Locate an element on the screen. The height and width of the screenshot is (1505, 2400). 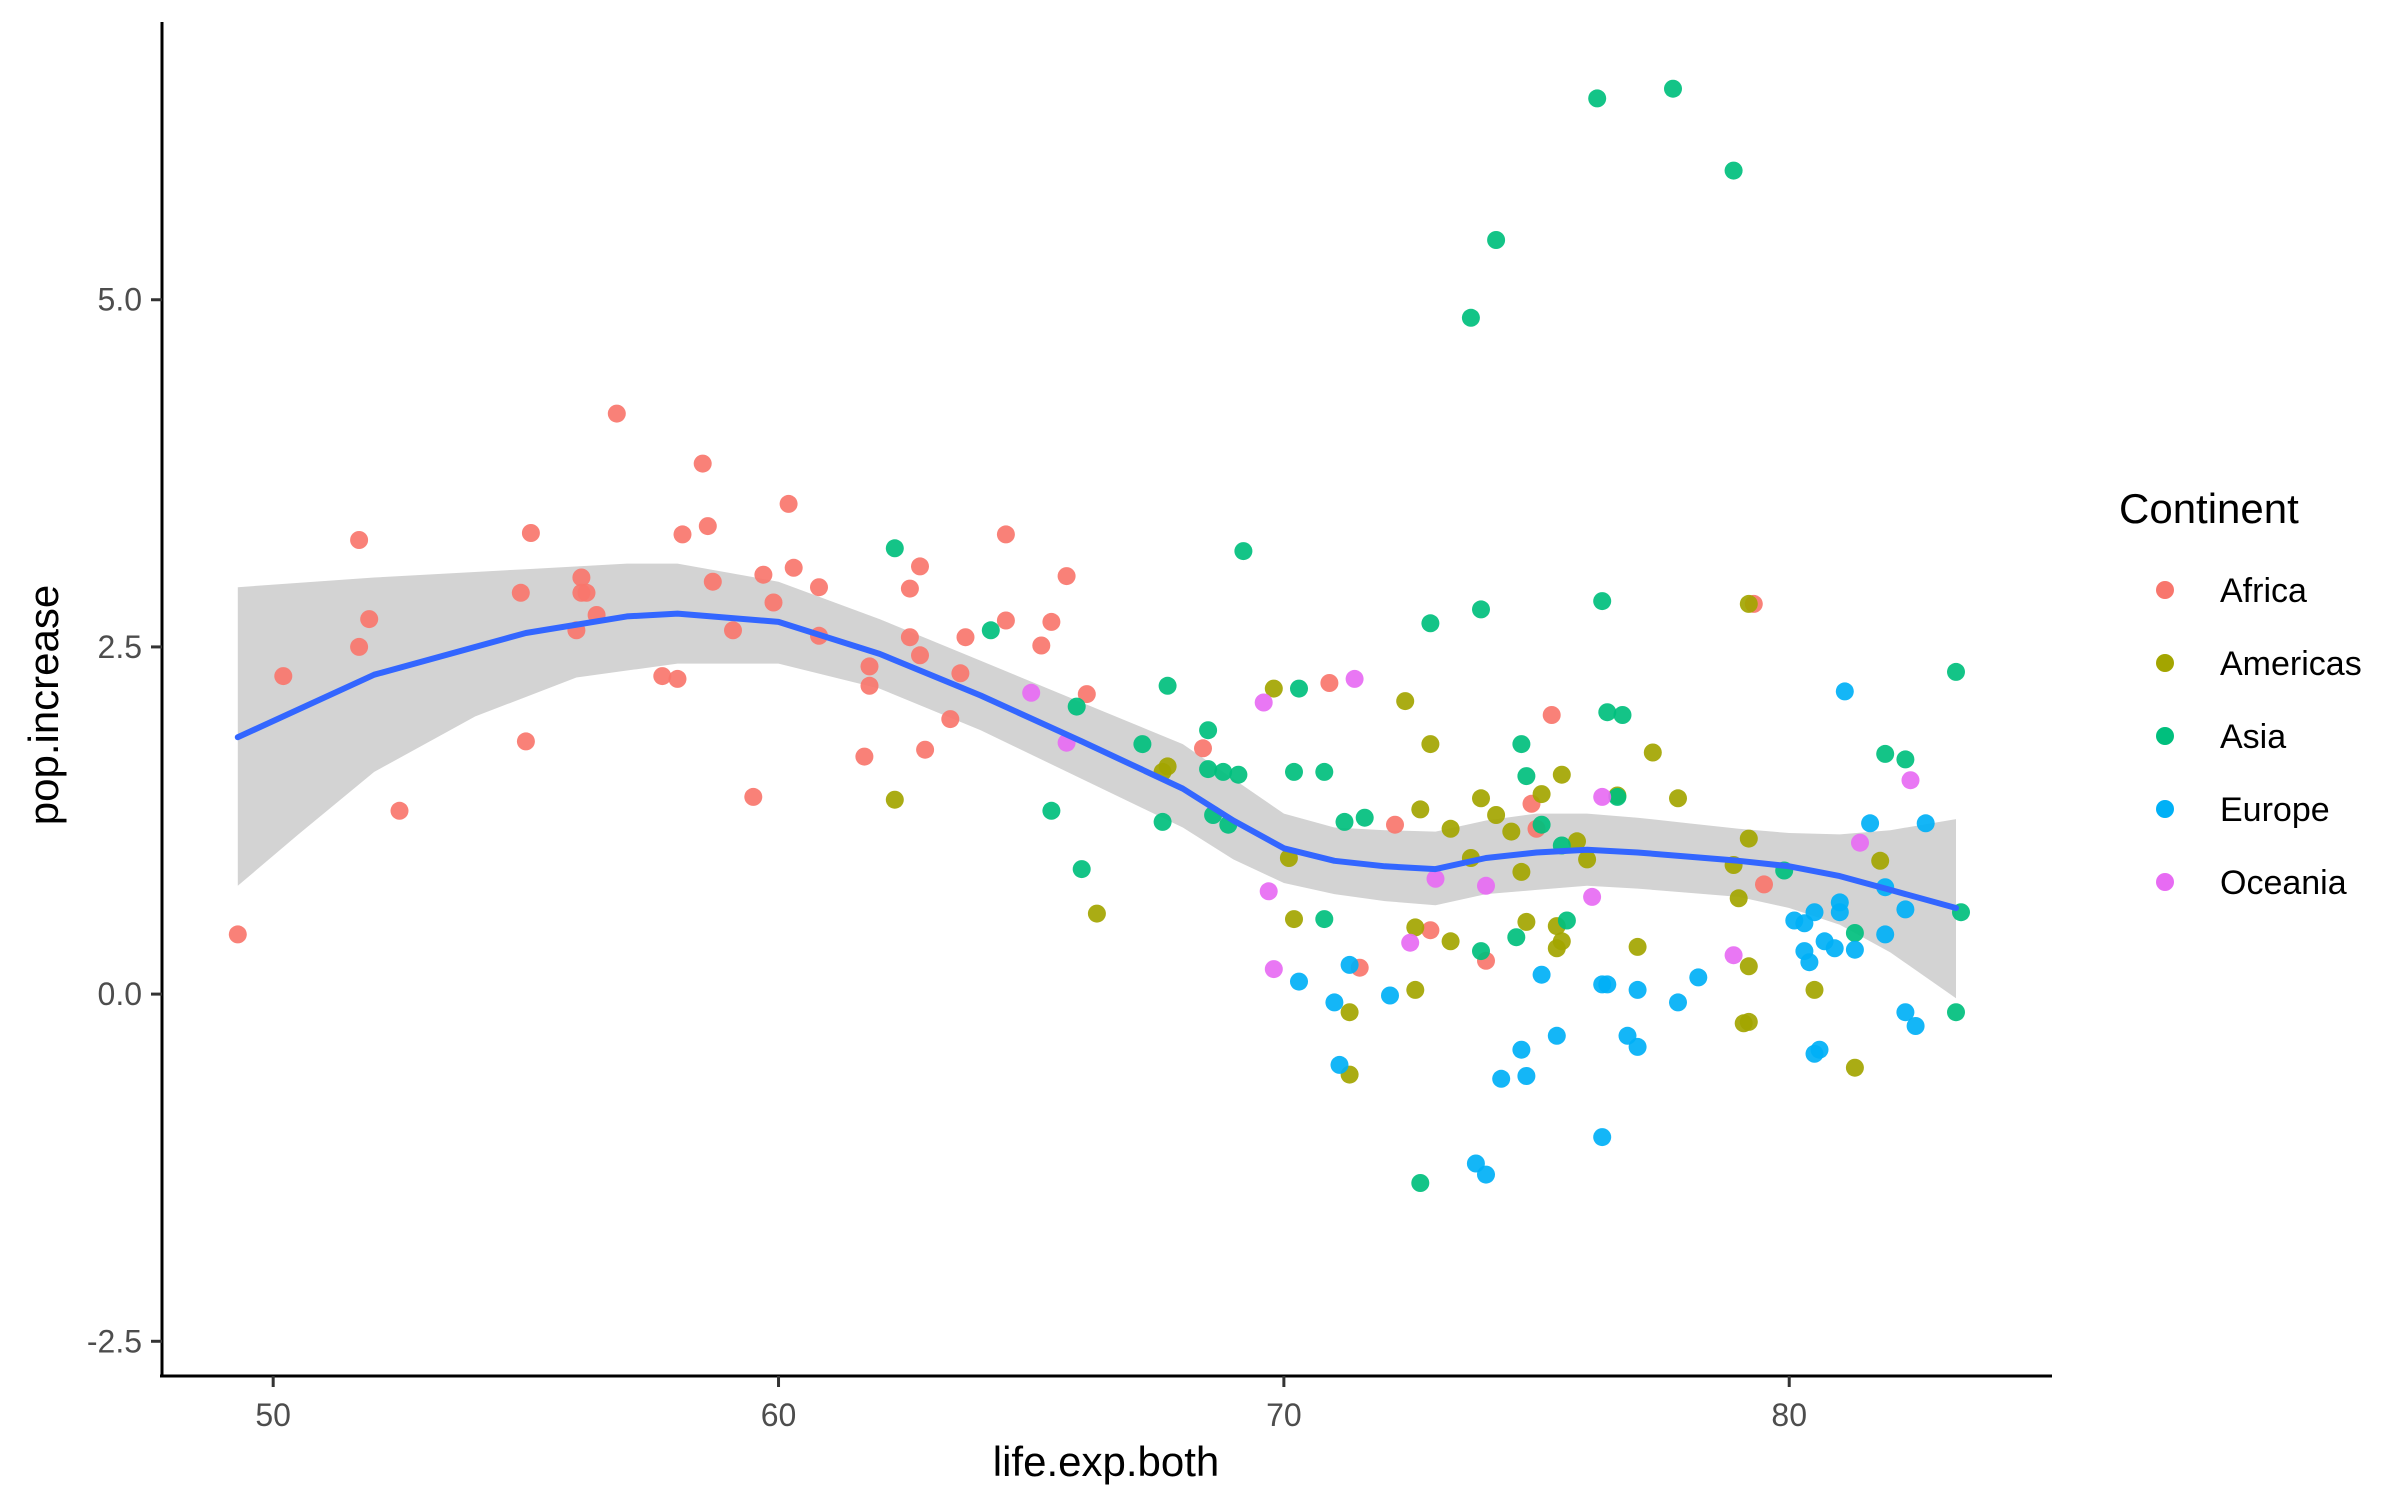
legend-key-africa is located at coordinates (2165, 590).